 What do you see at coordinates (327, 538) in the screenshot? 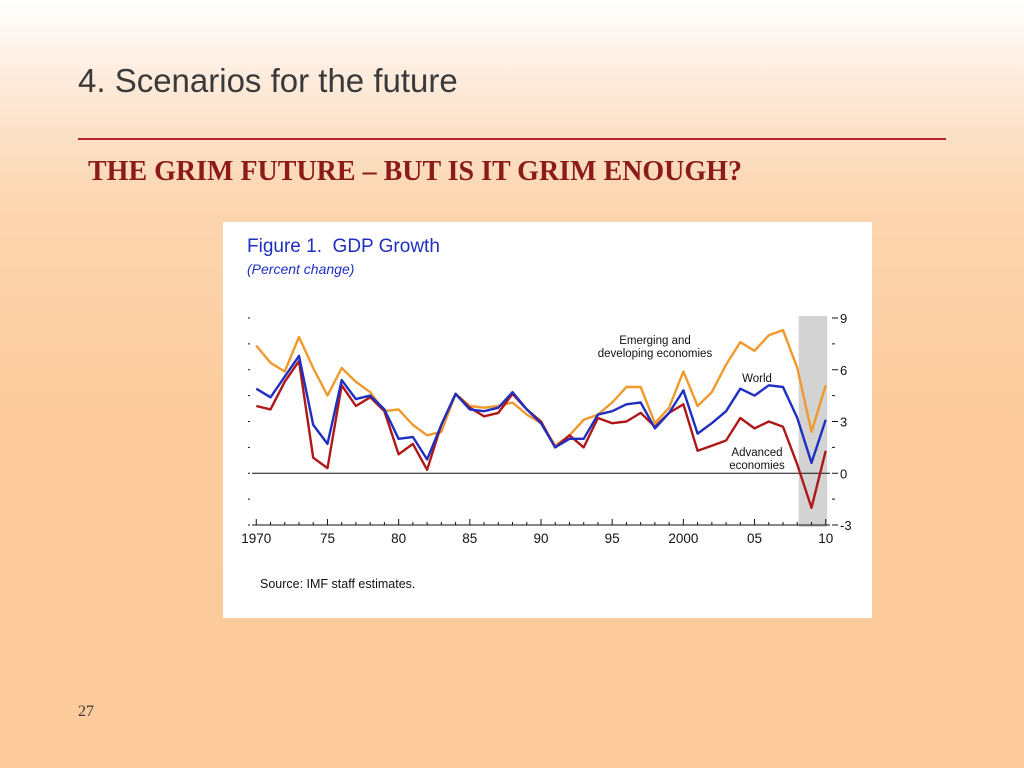
I see `x-tick-label: 75` at bounding box center [327, 538].